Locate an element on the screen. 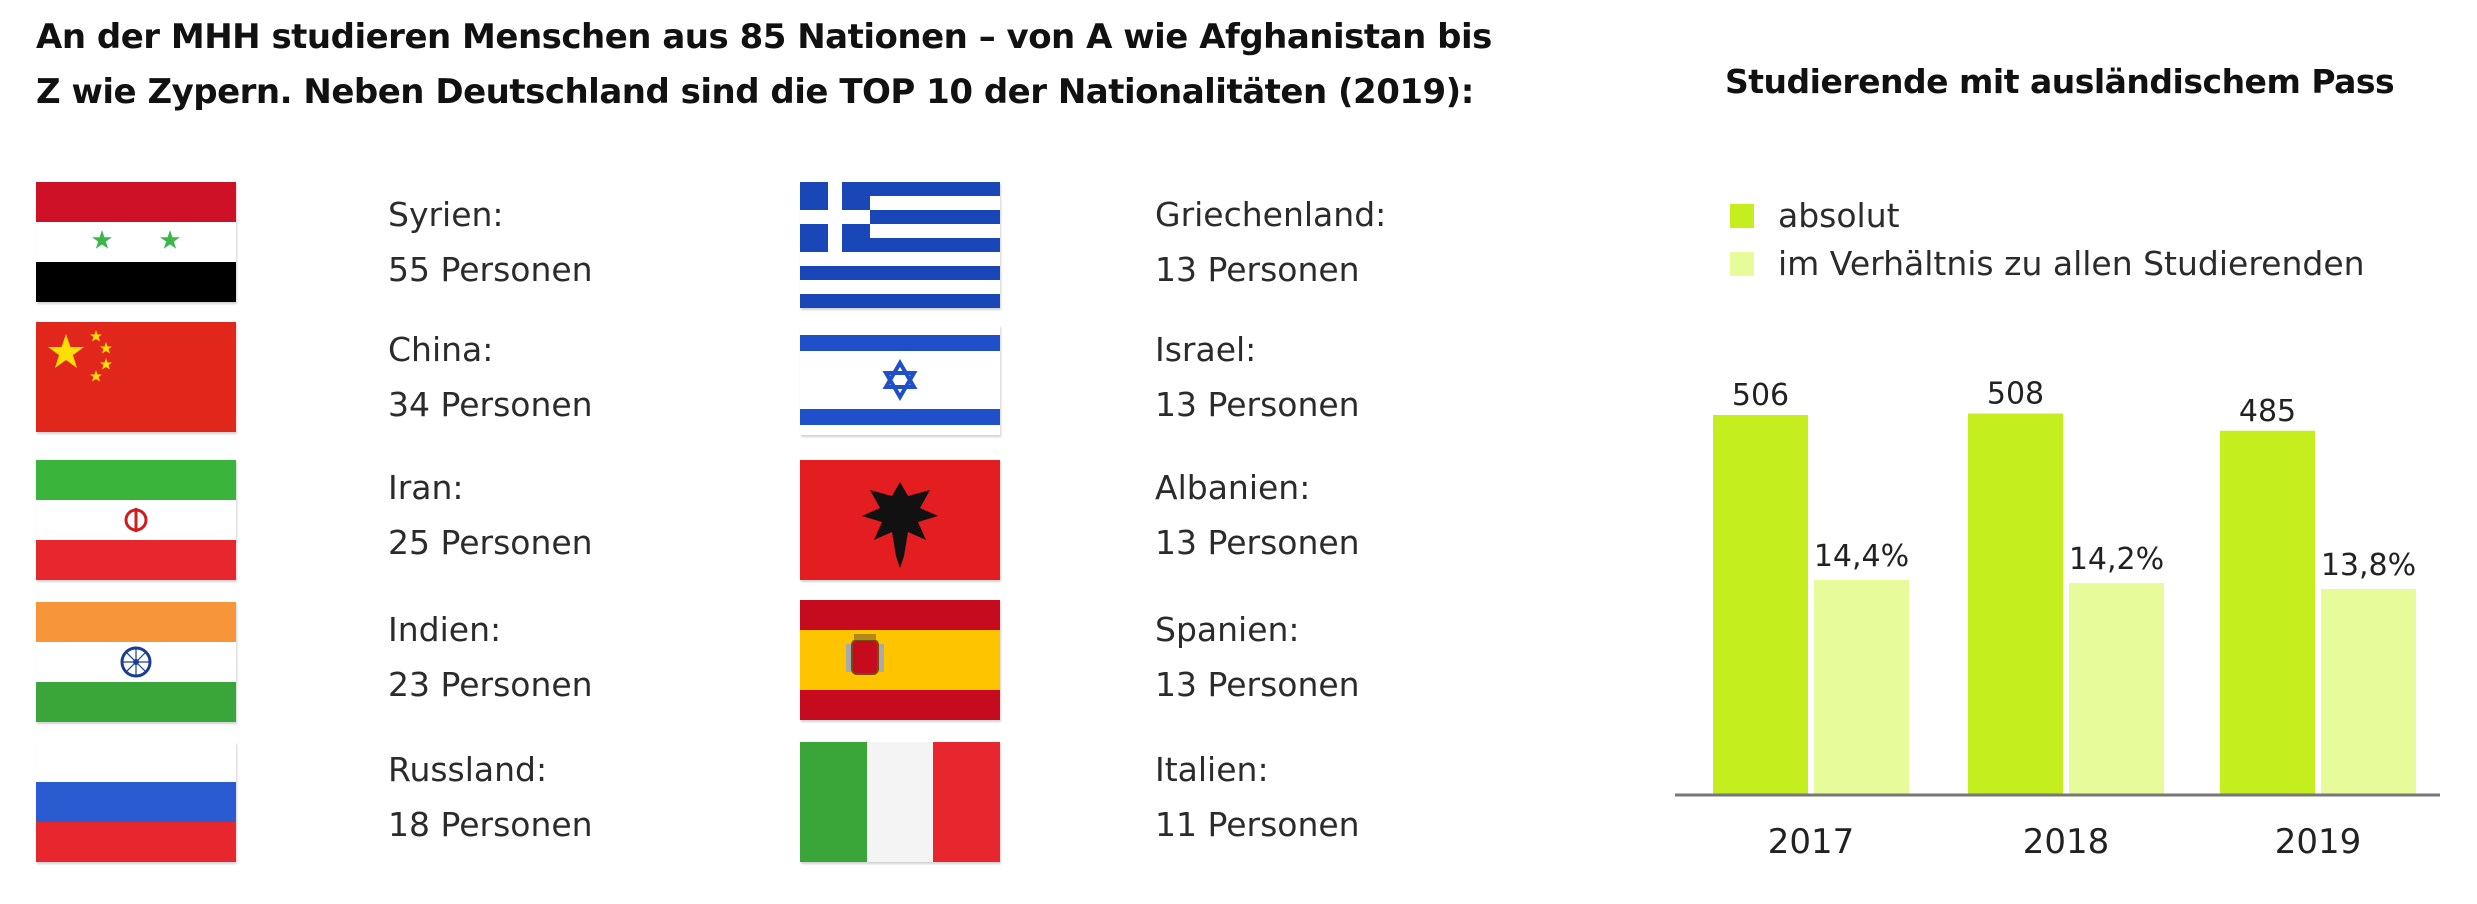 The width and height of the screenshot is (2477, 904). nation-name: Iran: is located at coordinates (426, 487).